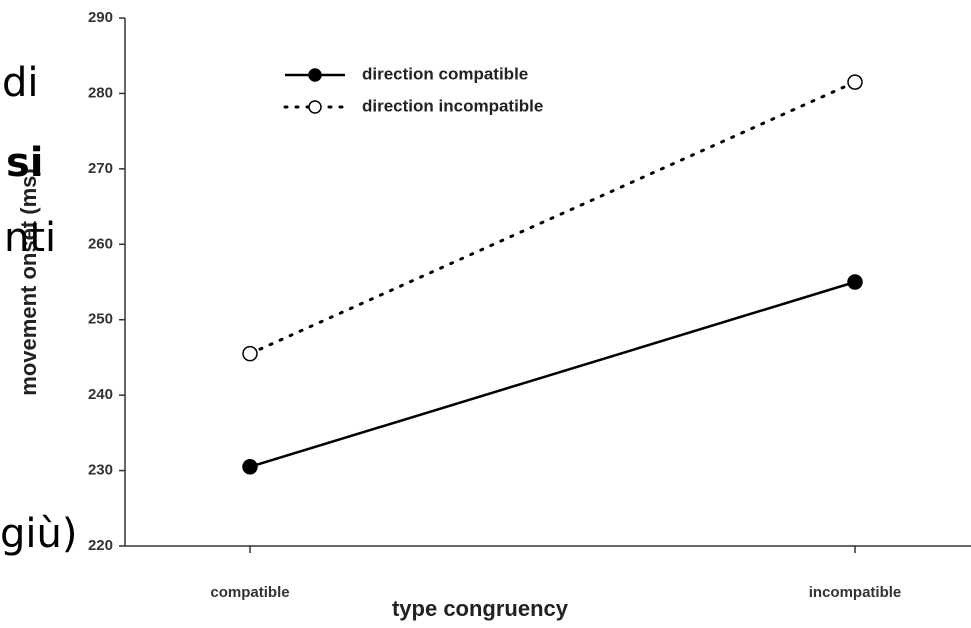 The image size is (971, 628). Describe the element at coordinates (100, 243) in the screenshot. I see `y-tick-label: 260` at that location.